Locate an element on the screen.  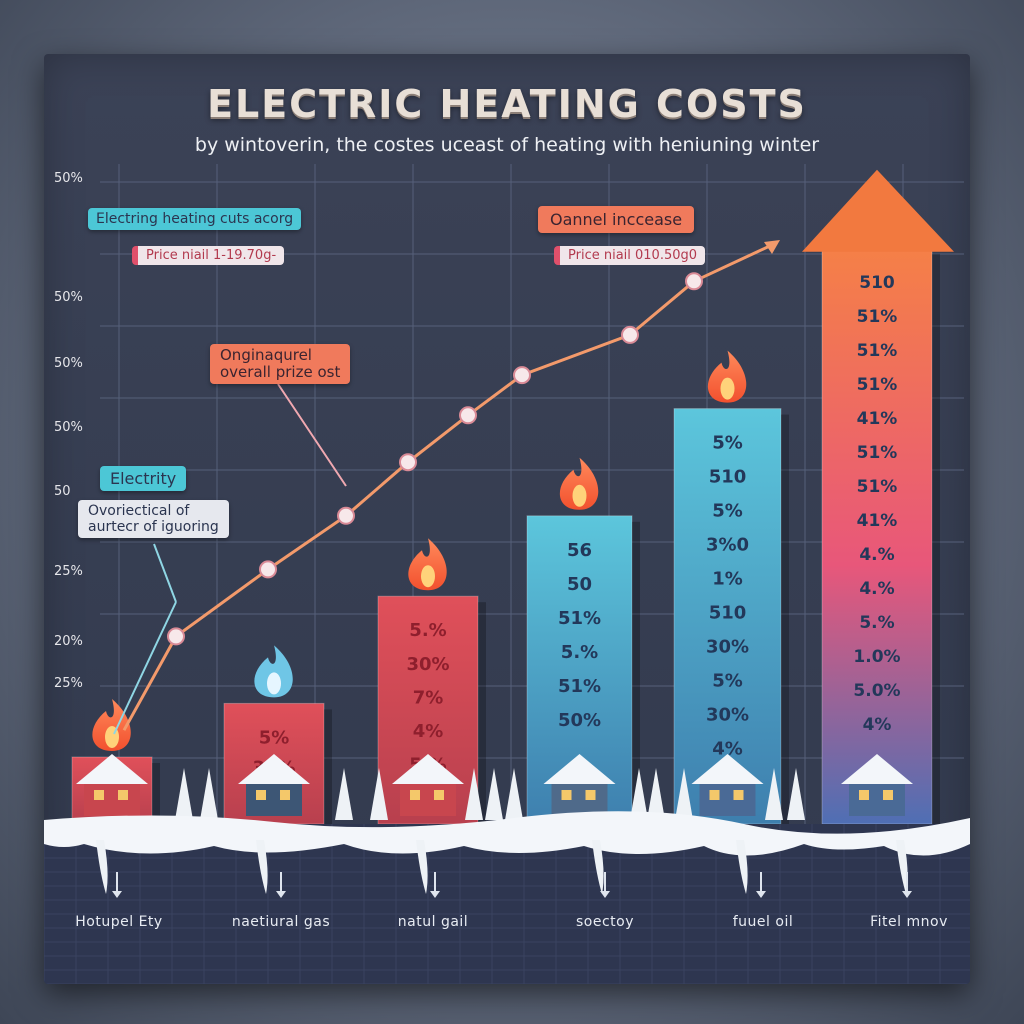
bar-value-label: 3%0 is located at coordinates (727, 545).